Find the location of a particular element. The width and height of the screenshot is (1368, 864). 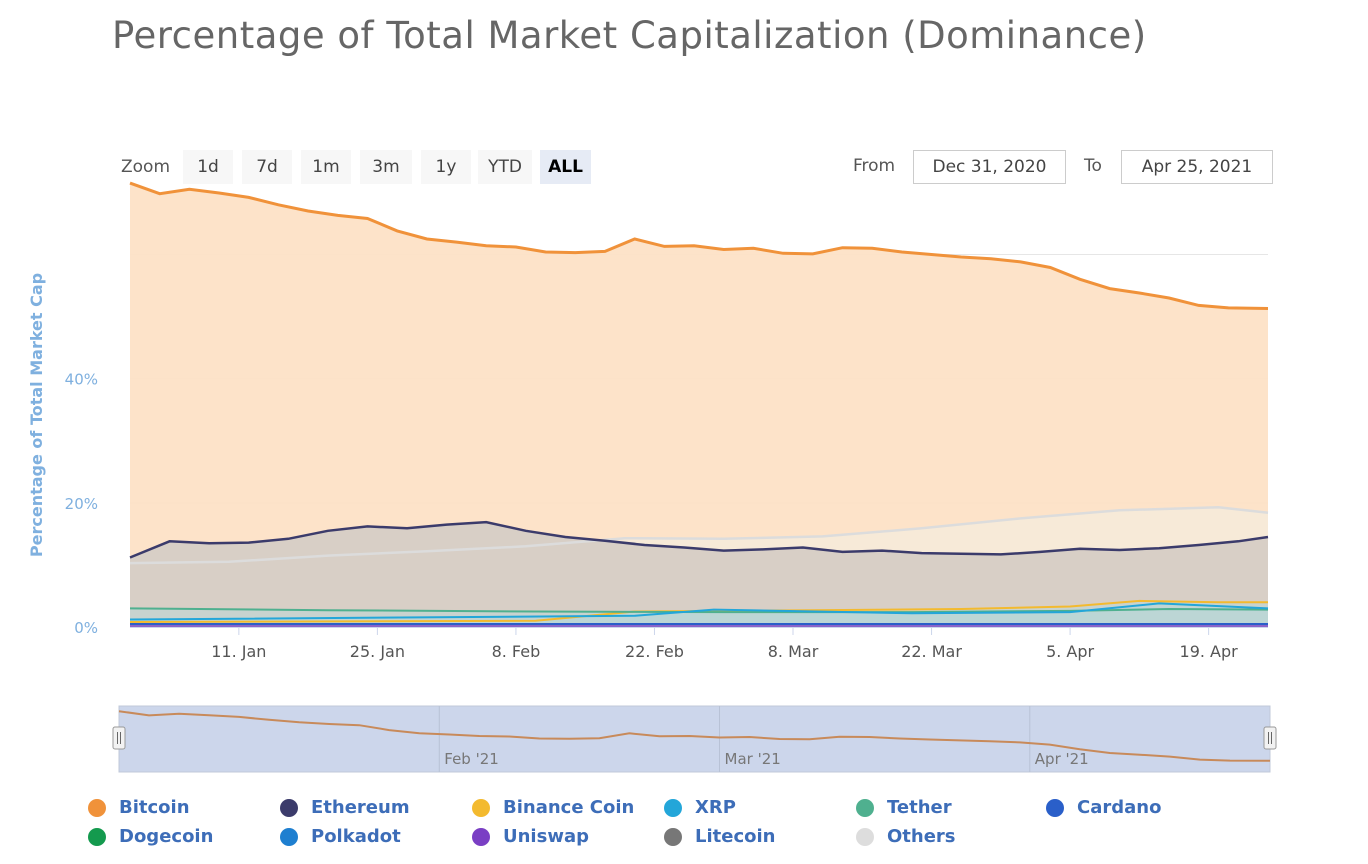

binance-coin-line is located at coordinates (698, 611).